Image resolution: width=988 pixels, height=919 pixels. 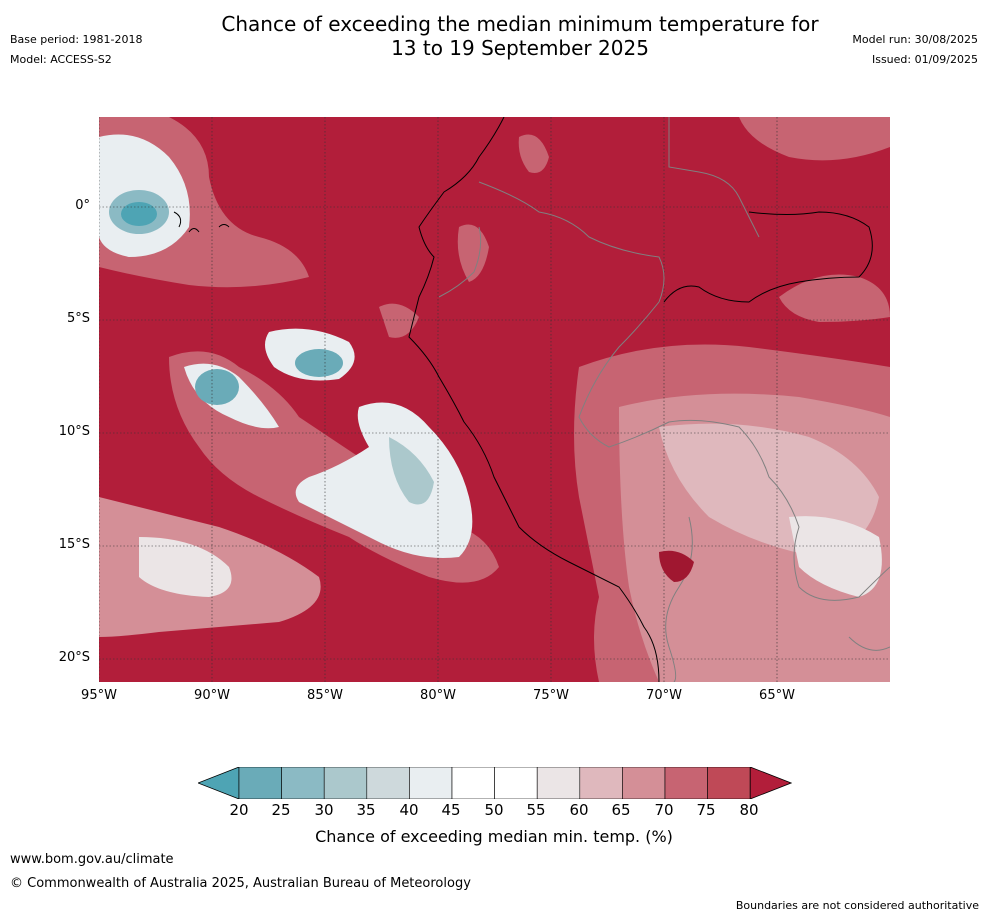 What do you see at coordinates (239, 810) in the screenshot?
I see `colorbar-tick-20: 20` at bounding box center [239, 810].